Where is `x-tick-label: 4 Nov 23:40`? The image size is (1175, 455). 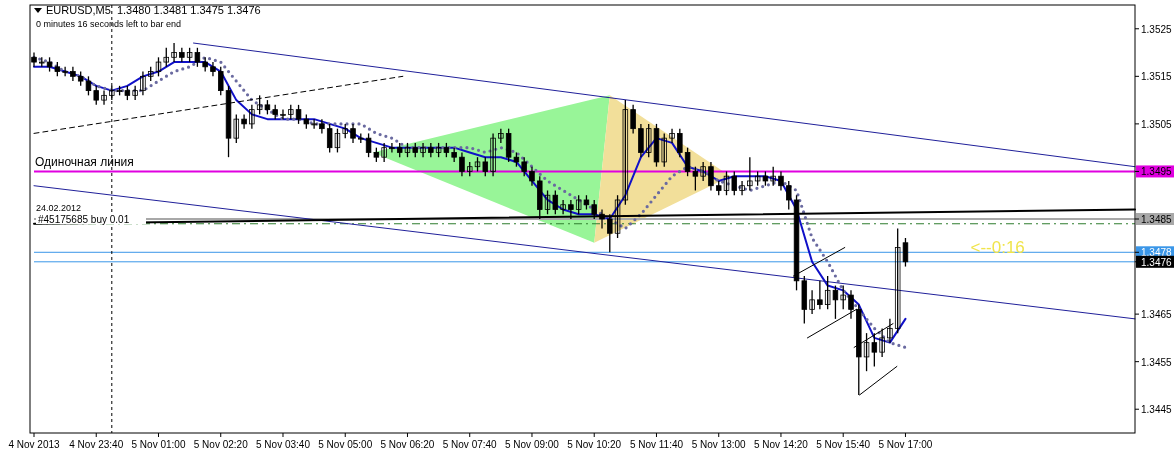
x-tick-label: 4 Nov 23:40 is located at coordinates (96, 444).